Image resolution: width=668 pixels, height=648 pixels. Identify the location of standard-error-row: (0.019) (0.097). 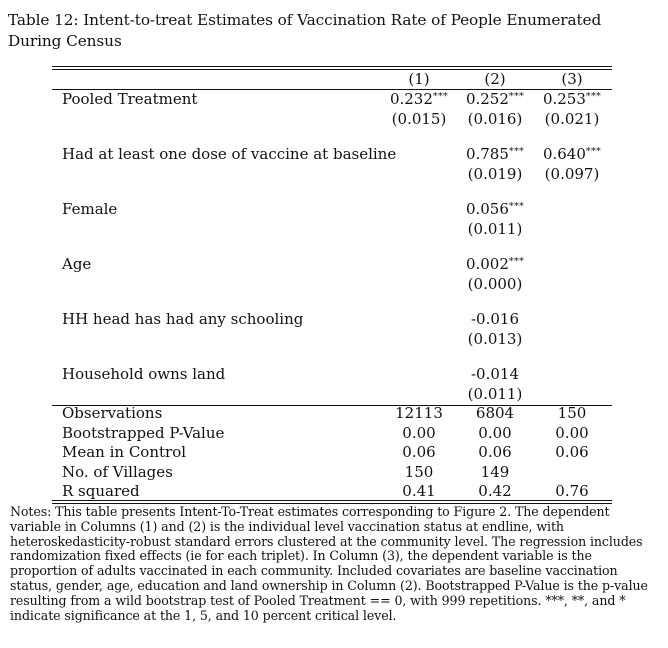
(332, 174).